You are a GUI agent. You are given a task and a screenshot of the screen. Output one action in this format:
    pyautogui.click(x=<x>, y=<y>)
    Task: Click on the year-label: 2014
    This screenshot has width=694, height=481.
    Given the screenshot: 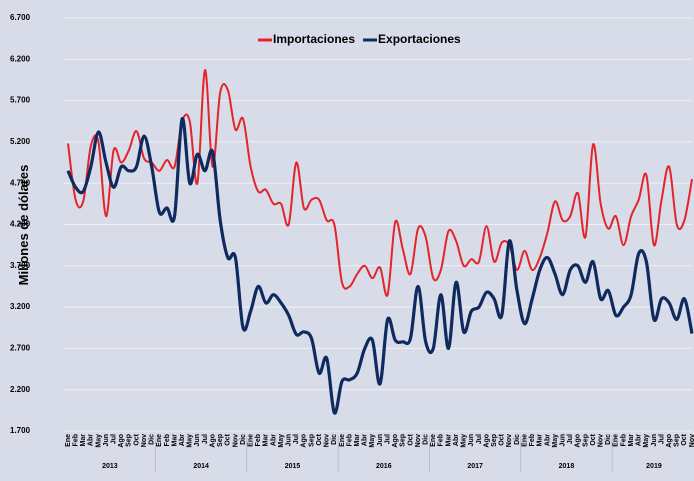 What is the action you would take?
    pyautogui.click(x=201, y=466)
    